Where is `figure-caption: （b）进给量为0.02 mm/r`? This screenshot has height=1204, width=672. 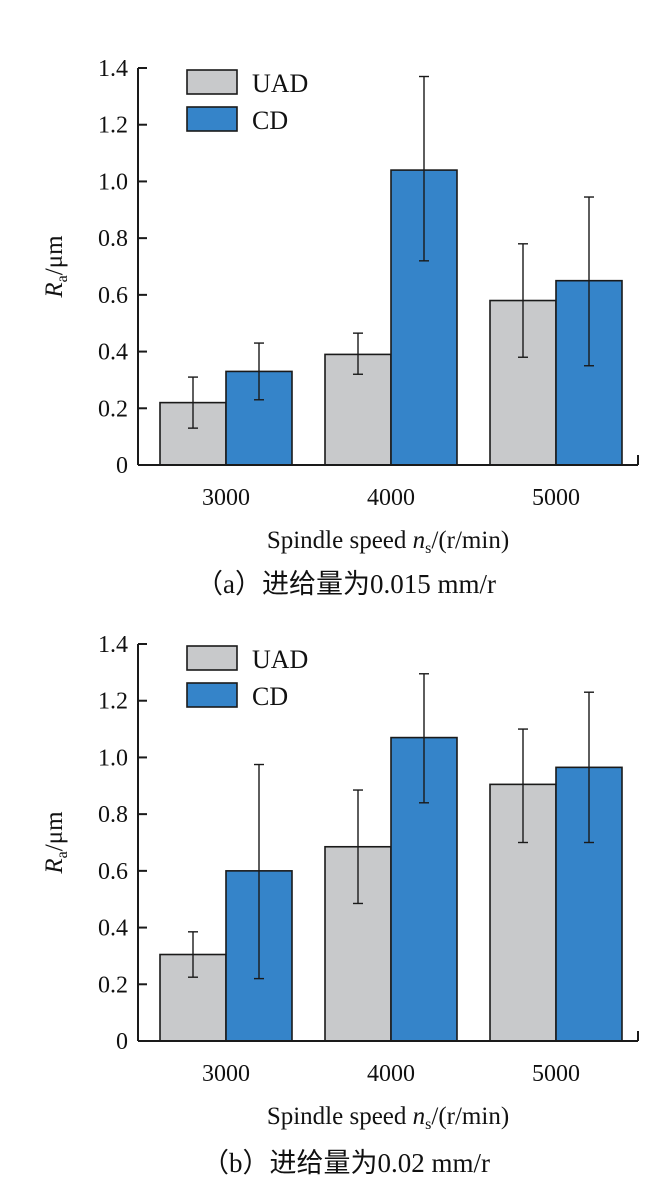 figure-caption: （b）进给量为0.02 mm/r is located at coordinates (346, 1163).